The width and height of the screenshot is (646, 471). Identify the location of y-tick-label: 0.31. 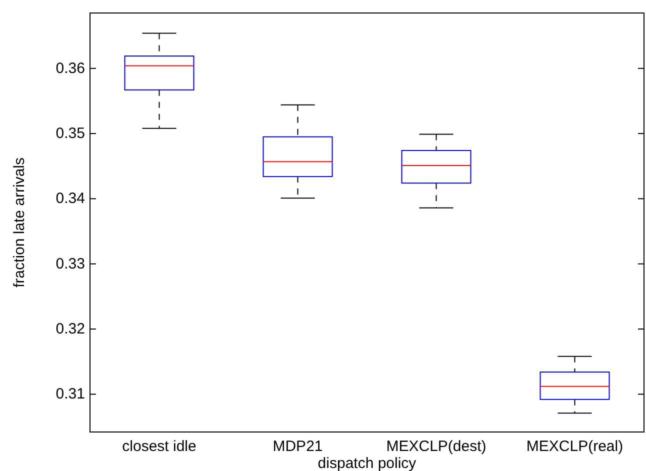
(70, 394).